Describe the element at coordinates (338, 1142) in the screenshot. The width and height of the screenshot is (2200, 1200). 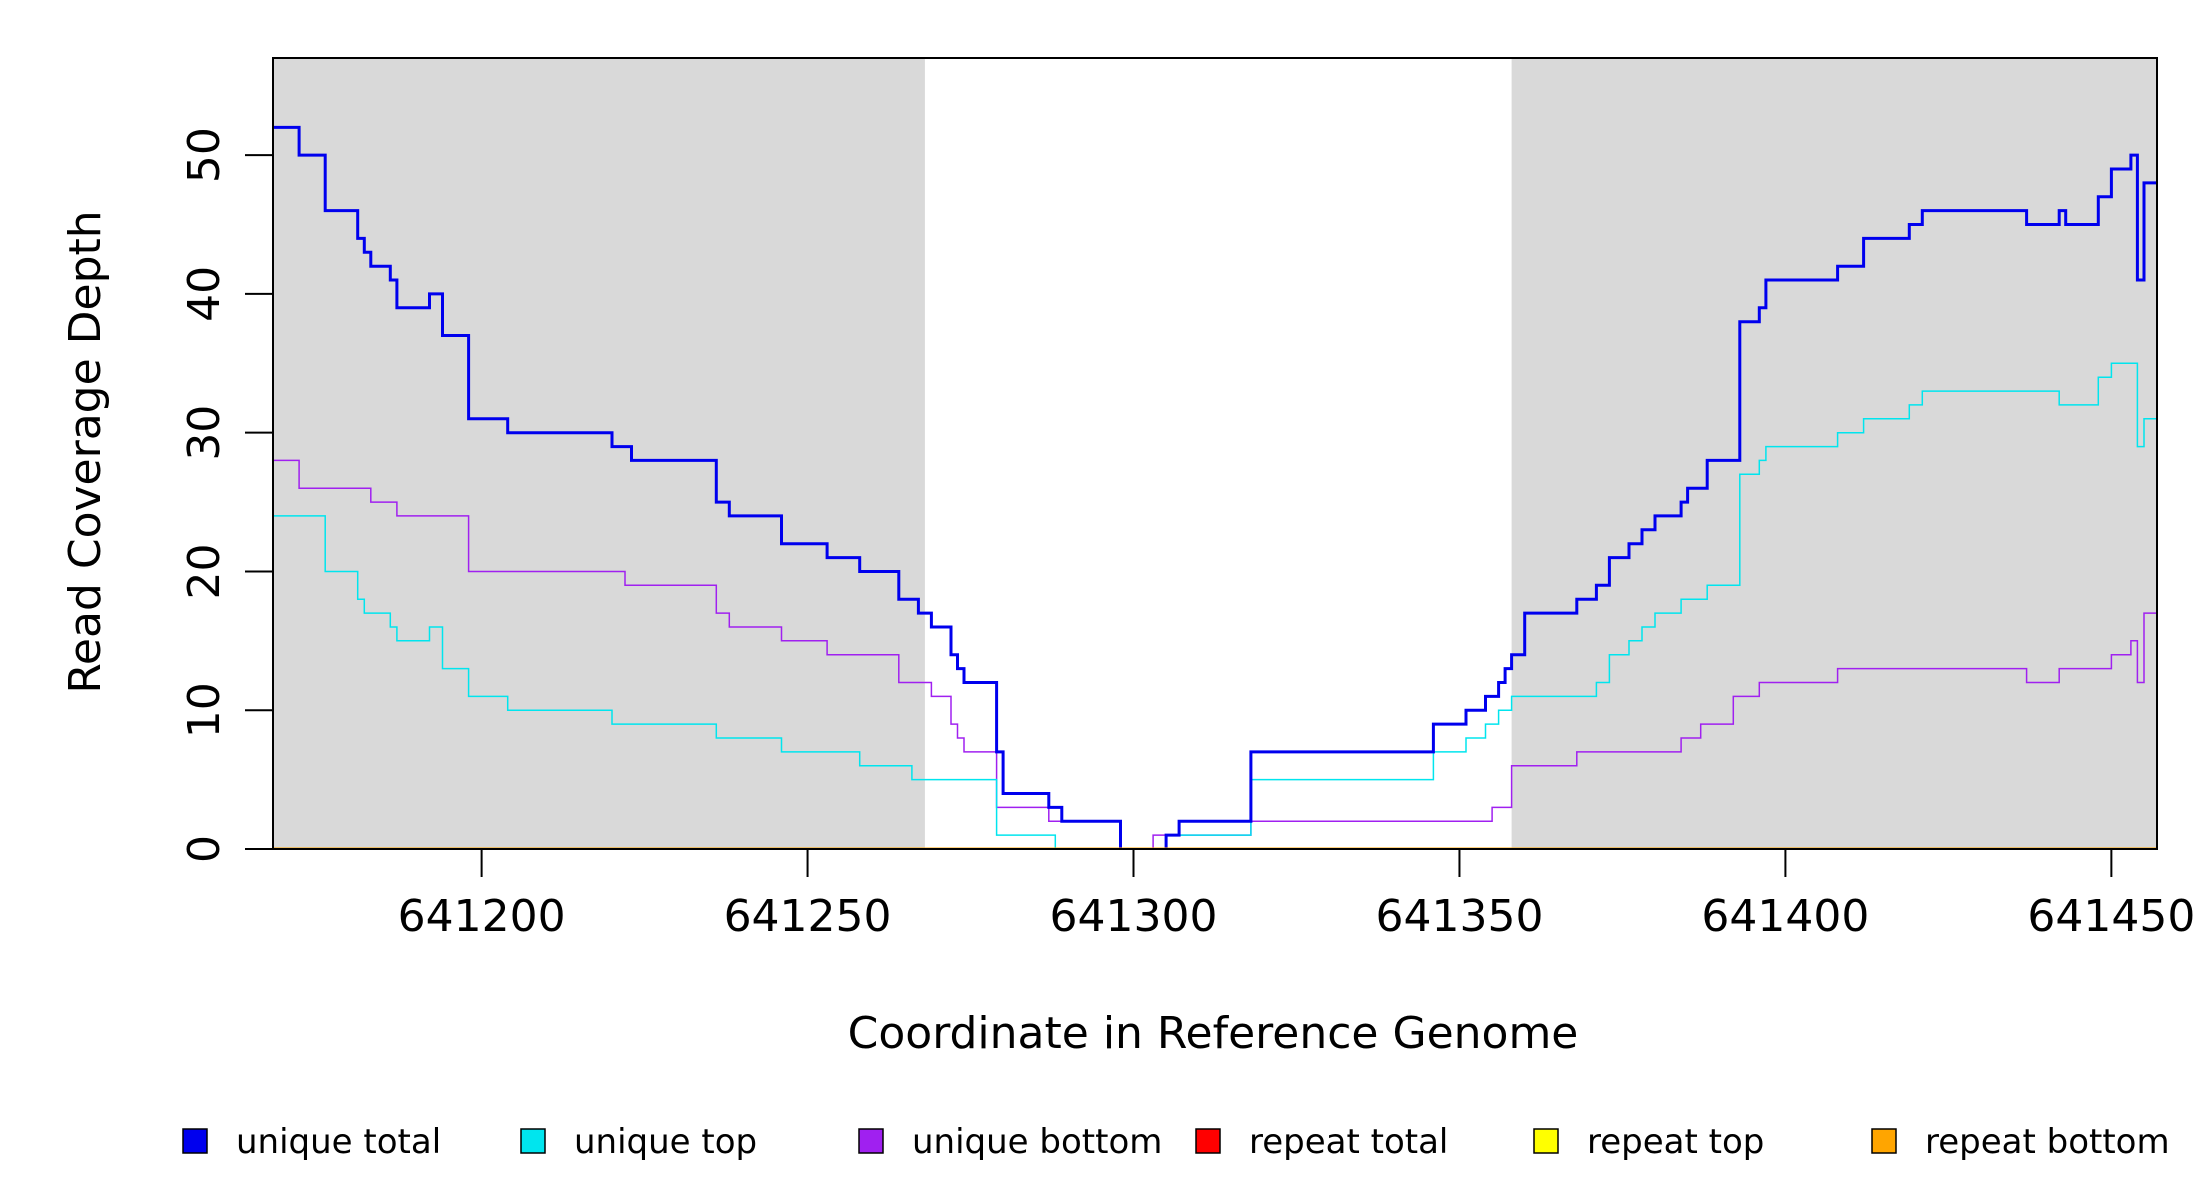
I see `legend-label-unique-total: unique total` at that location.